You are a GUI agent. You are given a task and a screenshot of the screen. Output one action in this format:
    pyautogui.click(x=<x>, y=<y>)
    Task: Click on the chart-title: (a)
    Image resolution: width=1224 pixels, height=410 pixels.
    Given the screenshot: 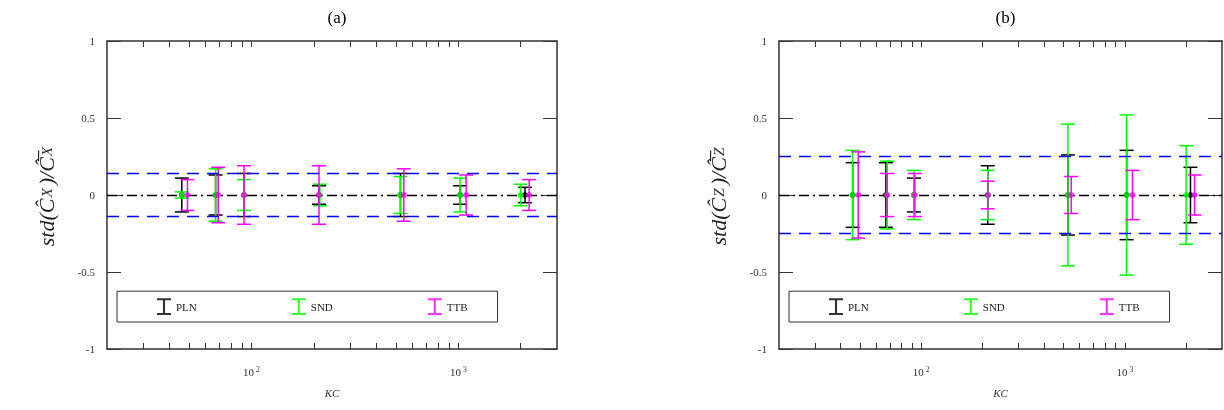 What is the action you would take?
    pyautogui.click(x=337, y=17)
    